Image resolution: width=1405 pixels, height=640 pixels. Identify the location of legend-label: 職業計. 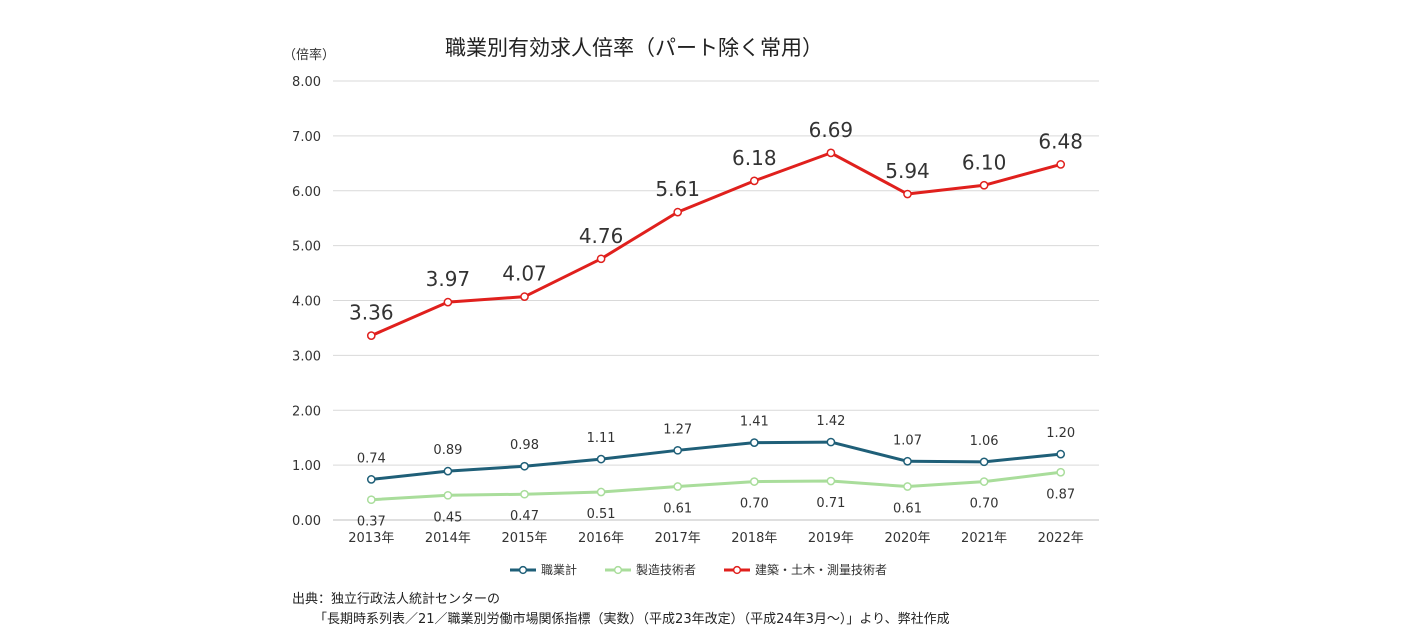
(559, 569).